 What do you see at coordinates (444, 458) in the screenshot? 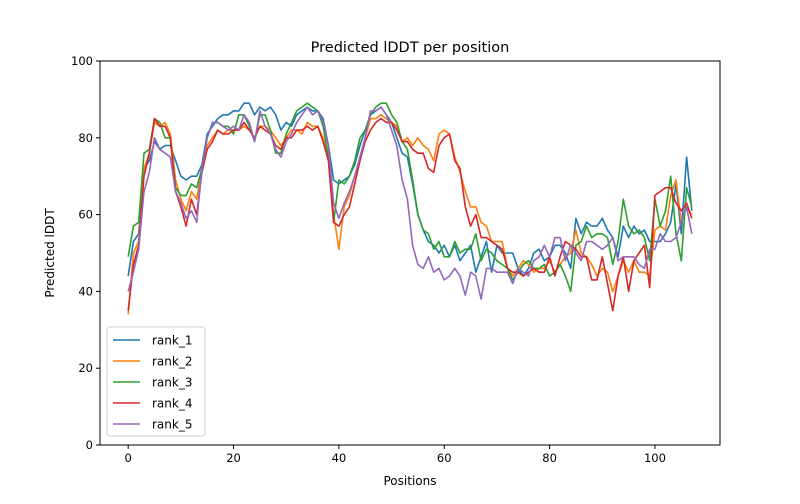
I see `x-tick-label: 60` at bounding box center [444, 458].